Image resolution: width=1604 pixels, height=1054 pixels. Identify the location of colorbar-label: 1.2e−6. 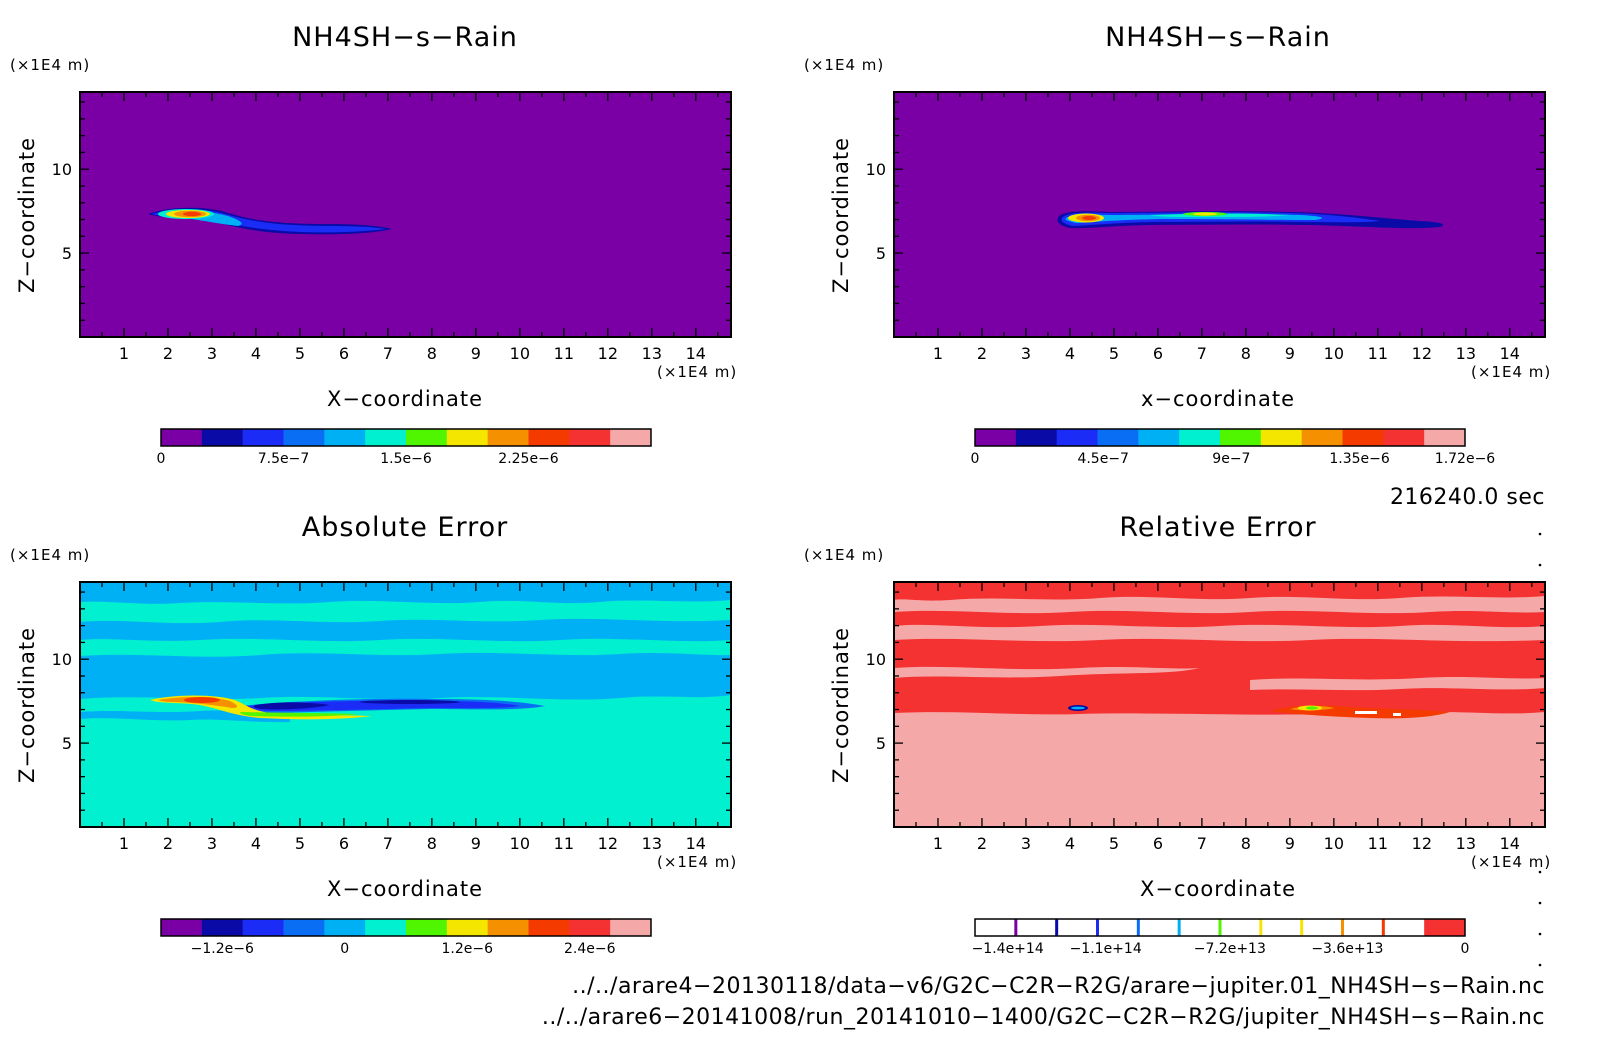
(467, 949).